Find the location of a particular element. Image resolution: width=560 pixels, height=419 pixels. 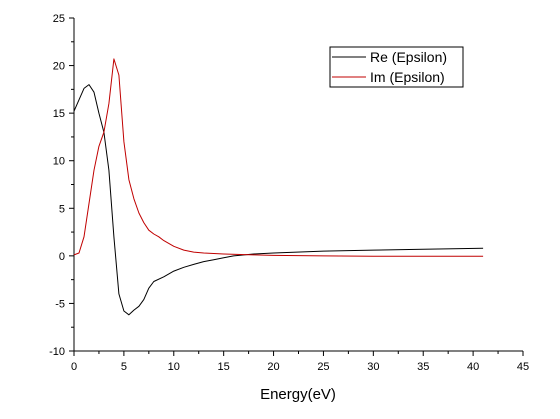

y-tick-label: -10 is located at coordinates (57, 352).